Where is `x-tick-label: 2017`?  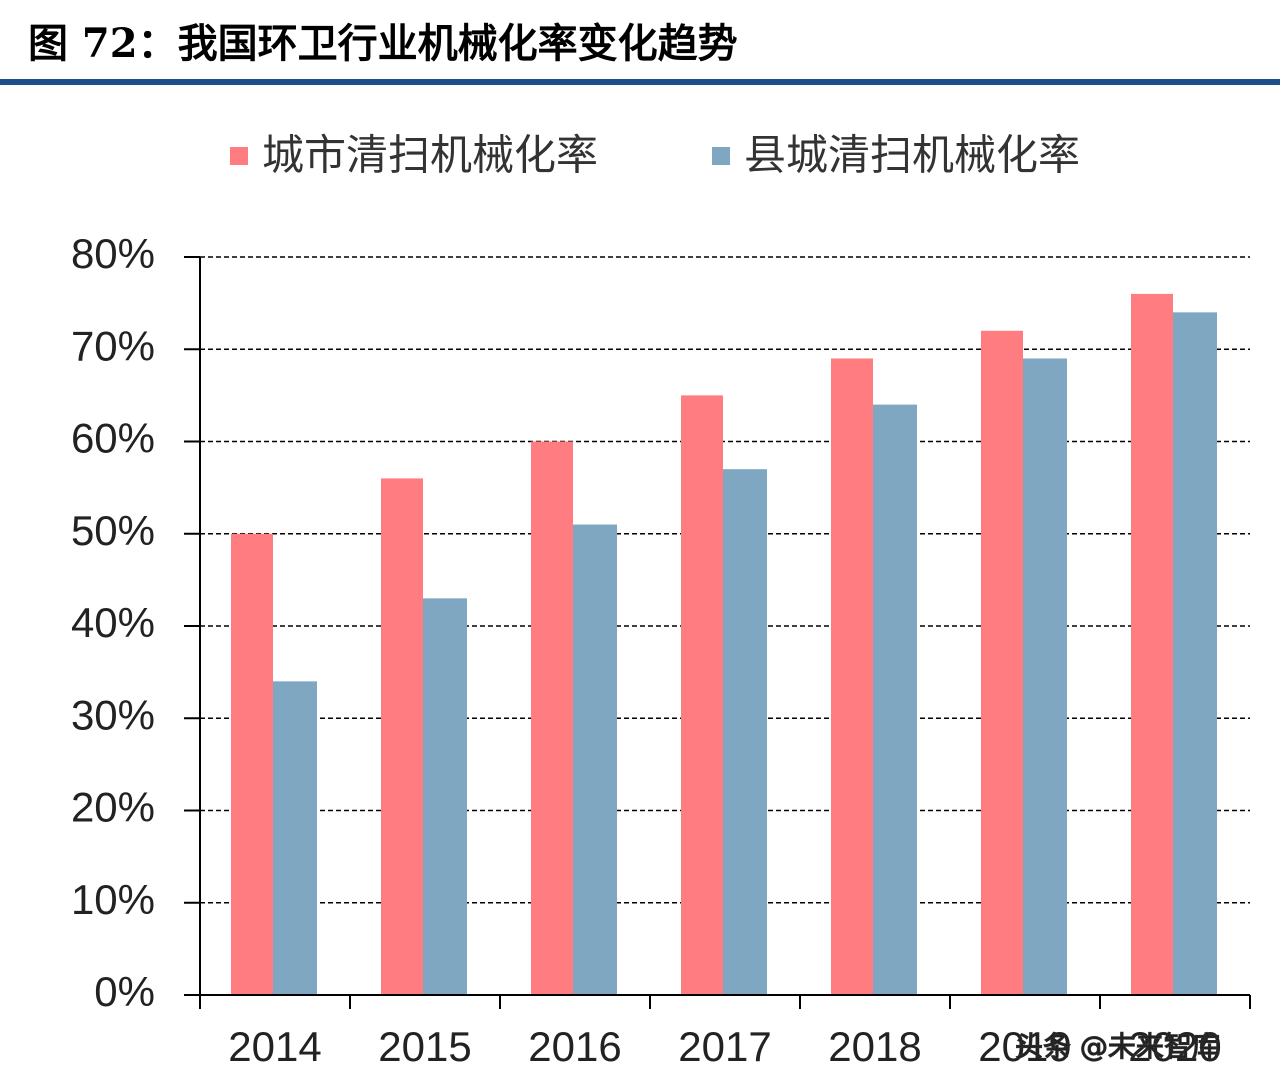
x-tick-label: 2017 is located at coordinates (724, 1046).